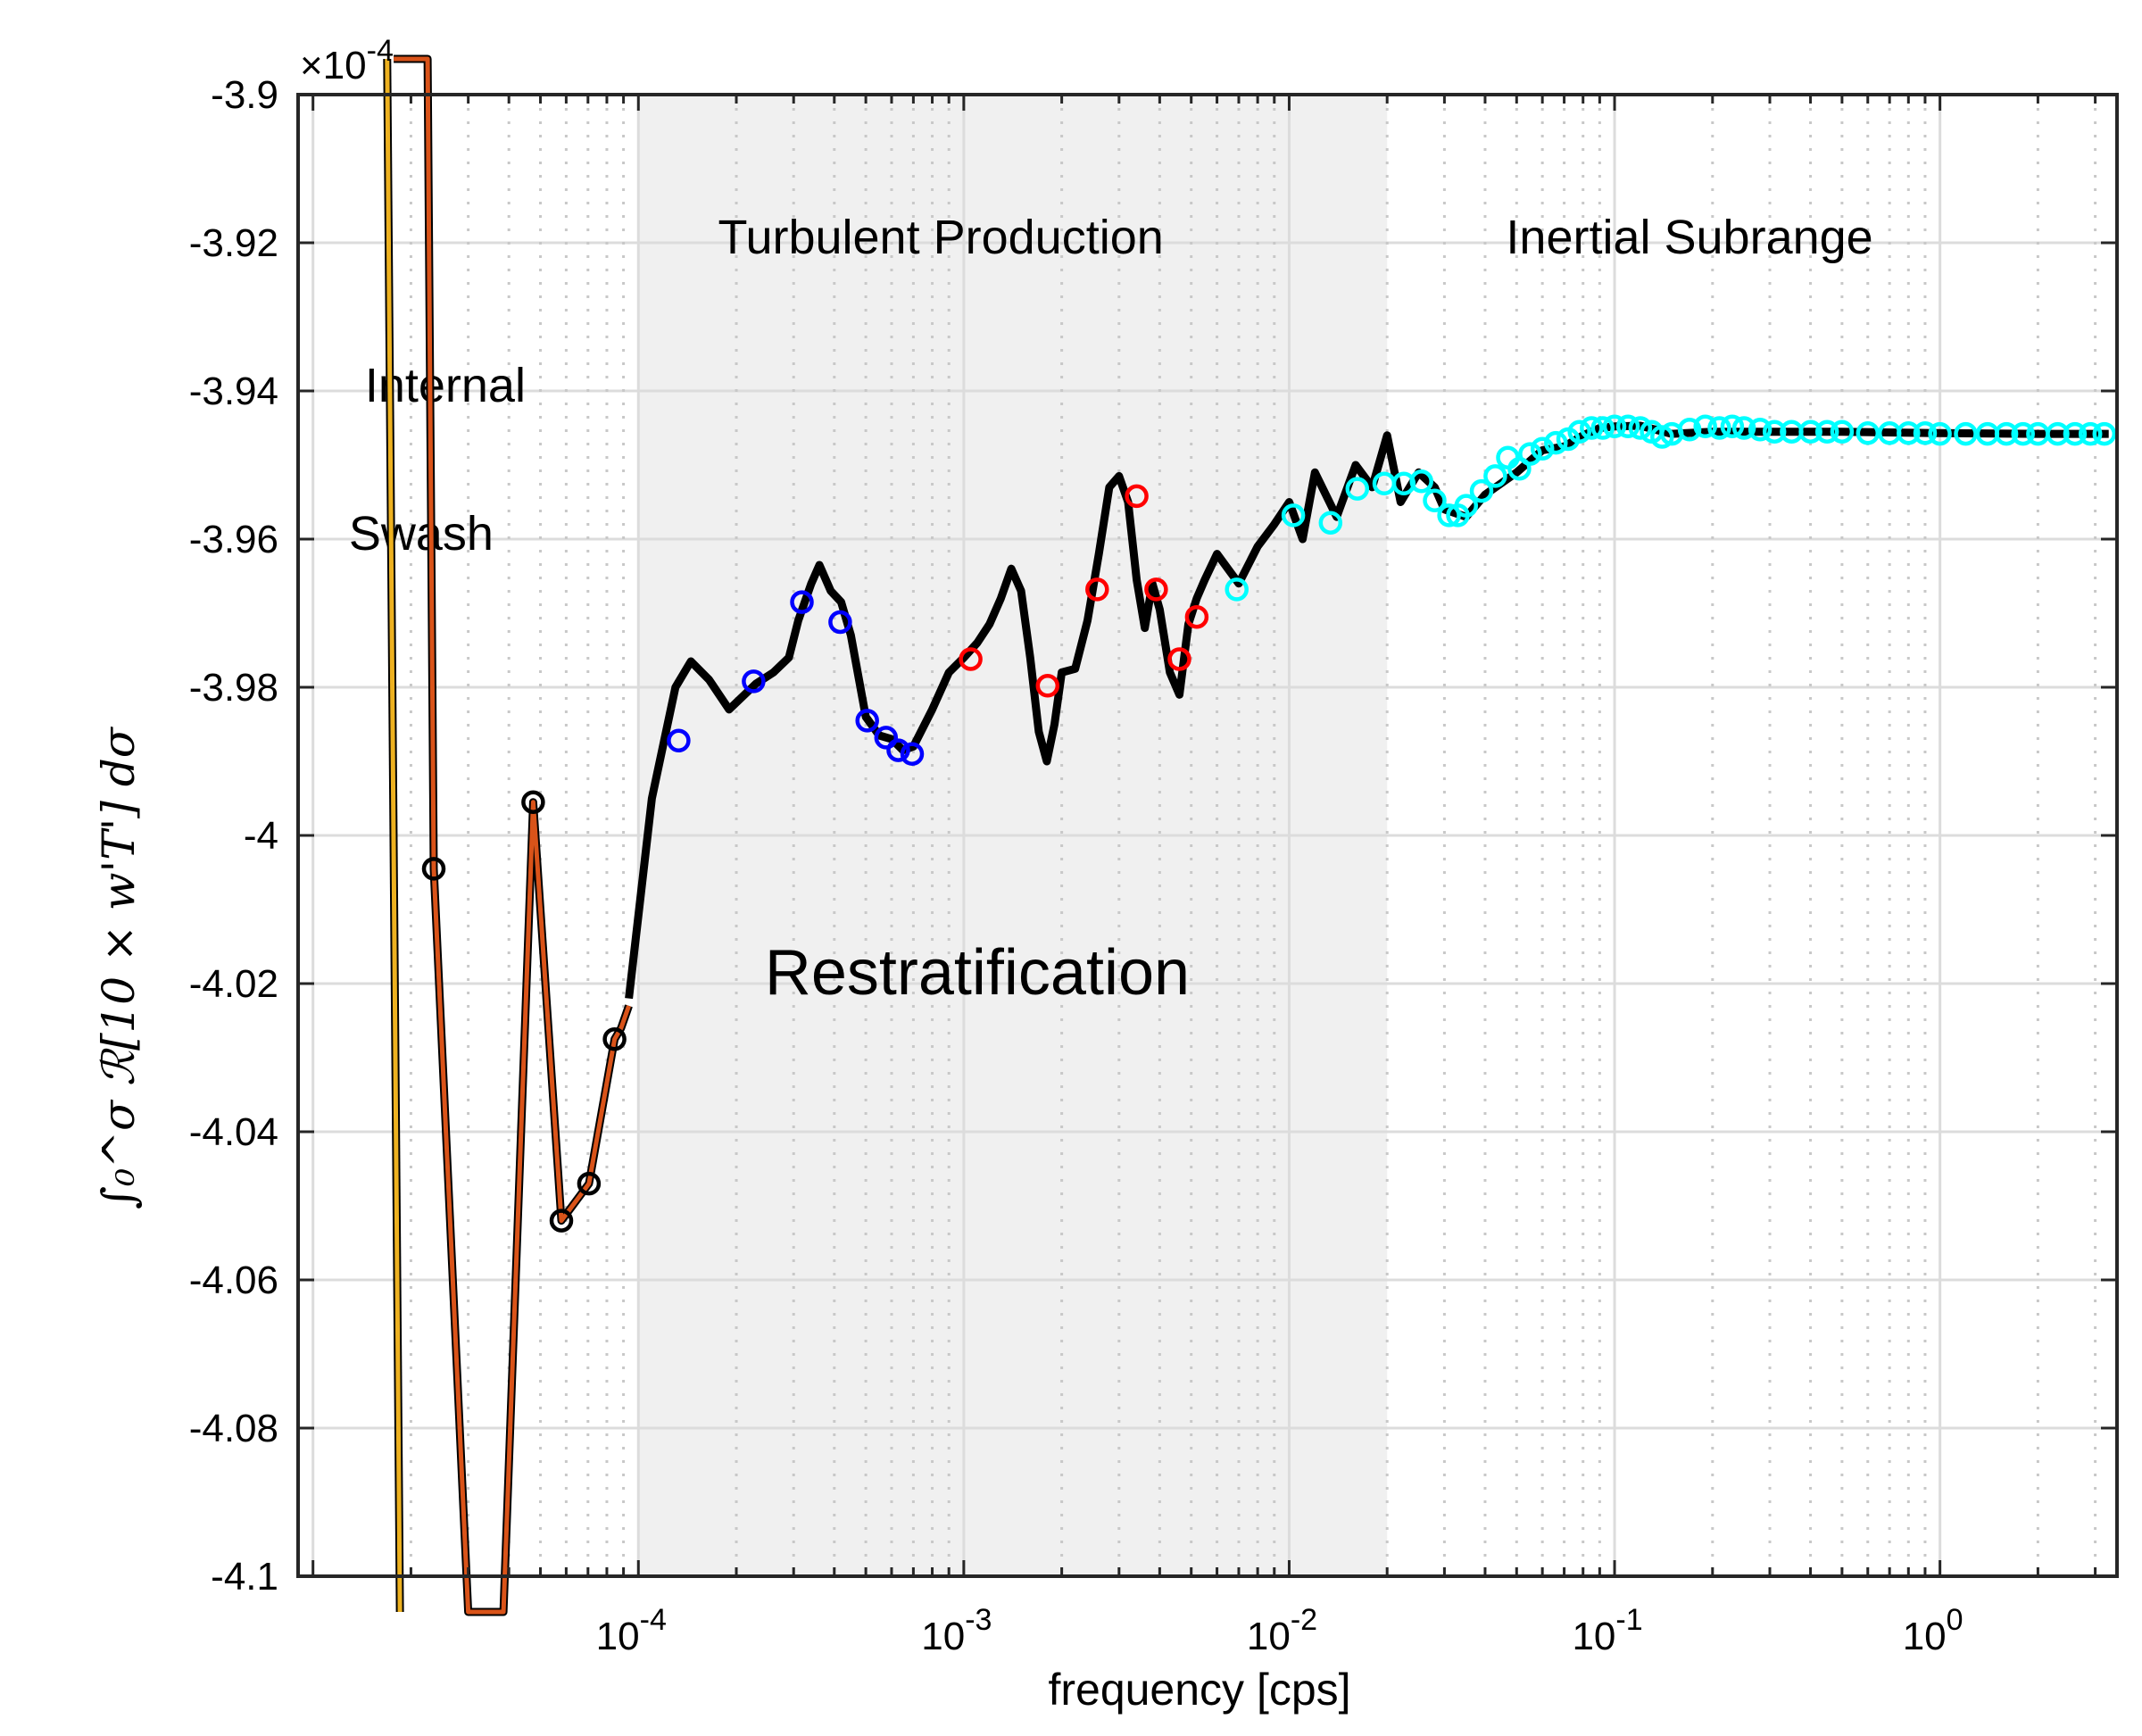 The image size is (2142, 1736). I want to click on annotation-text: Inertial Subrange, so click(1689, 237).